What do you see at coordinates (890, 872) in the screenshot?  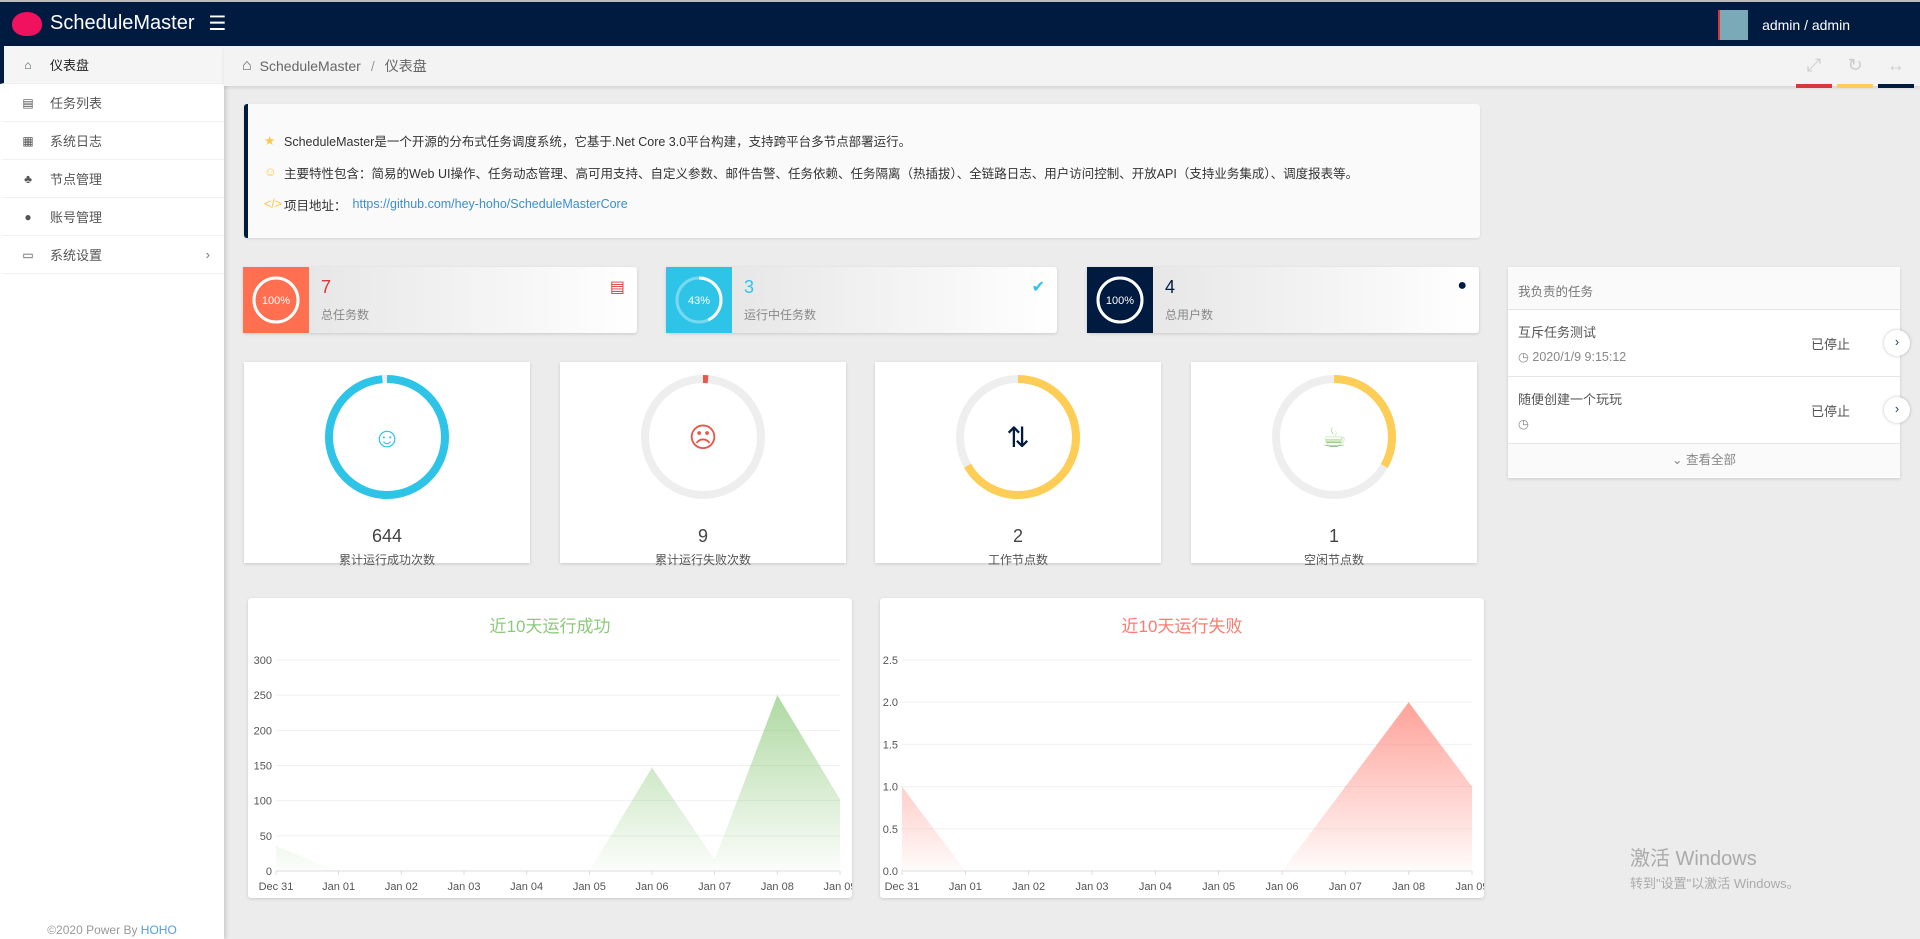 I see `y-tick-label: 0.0` at bounding box center [890, 872].